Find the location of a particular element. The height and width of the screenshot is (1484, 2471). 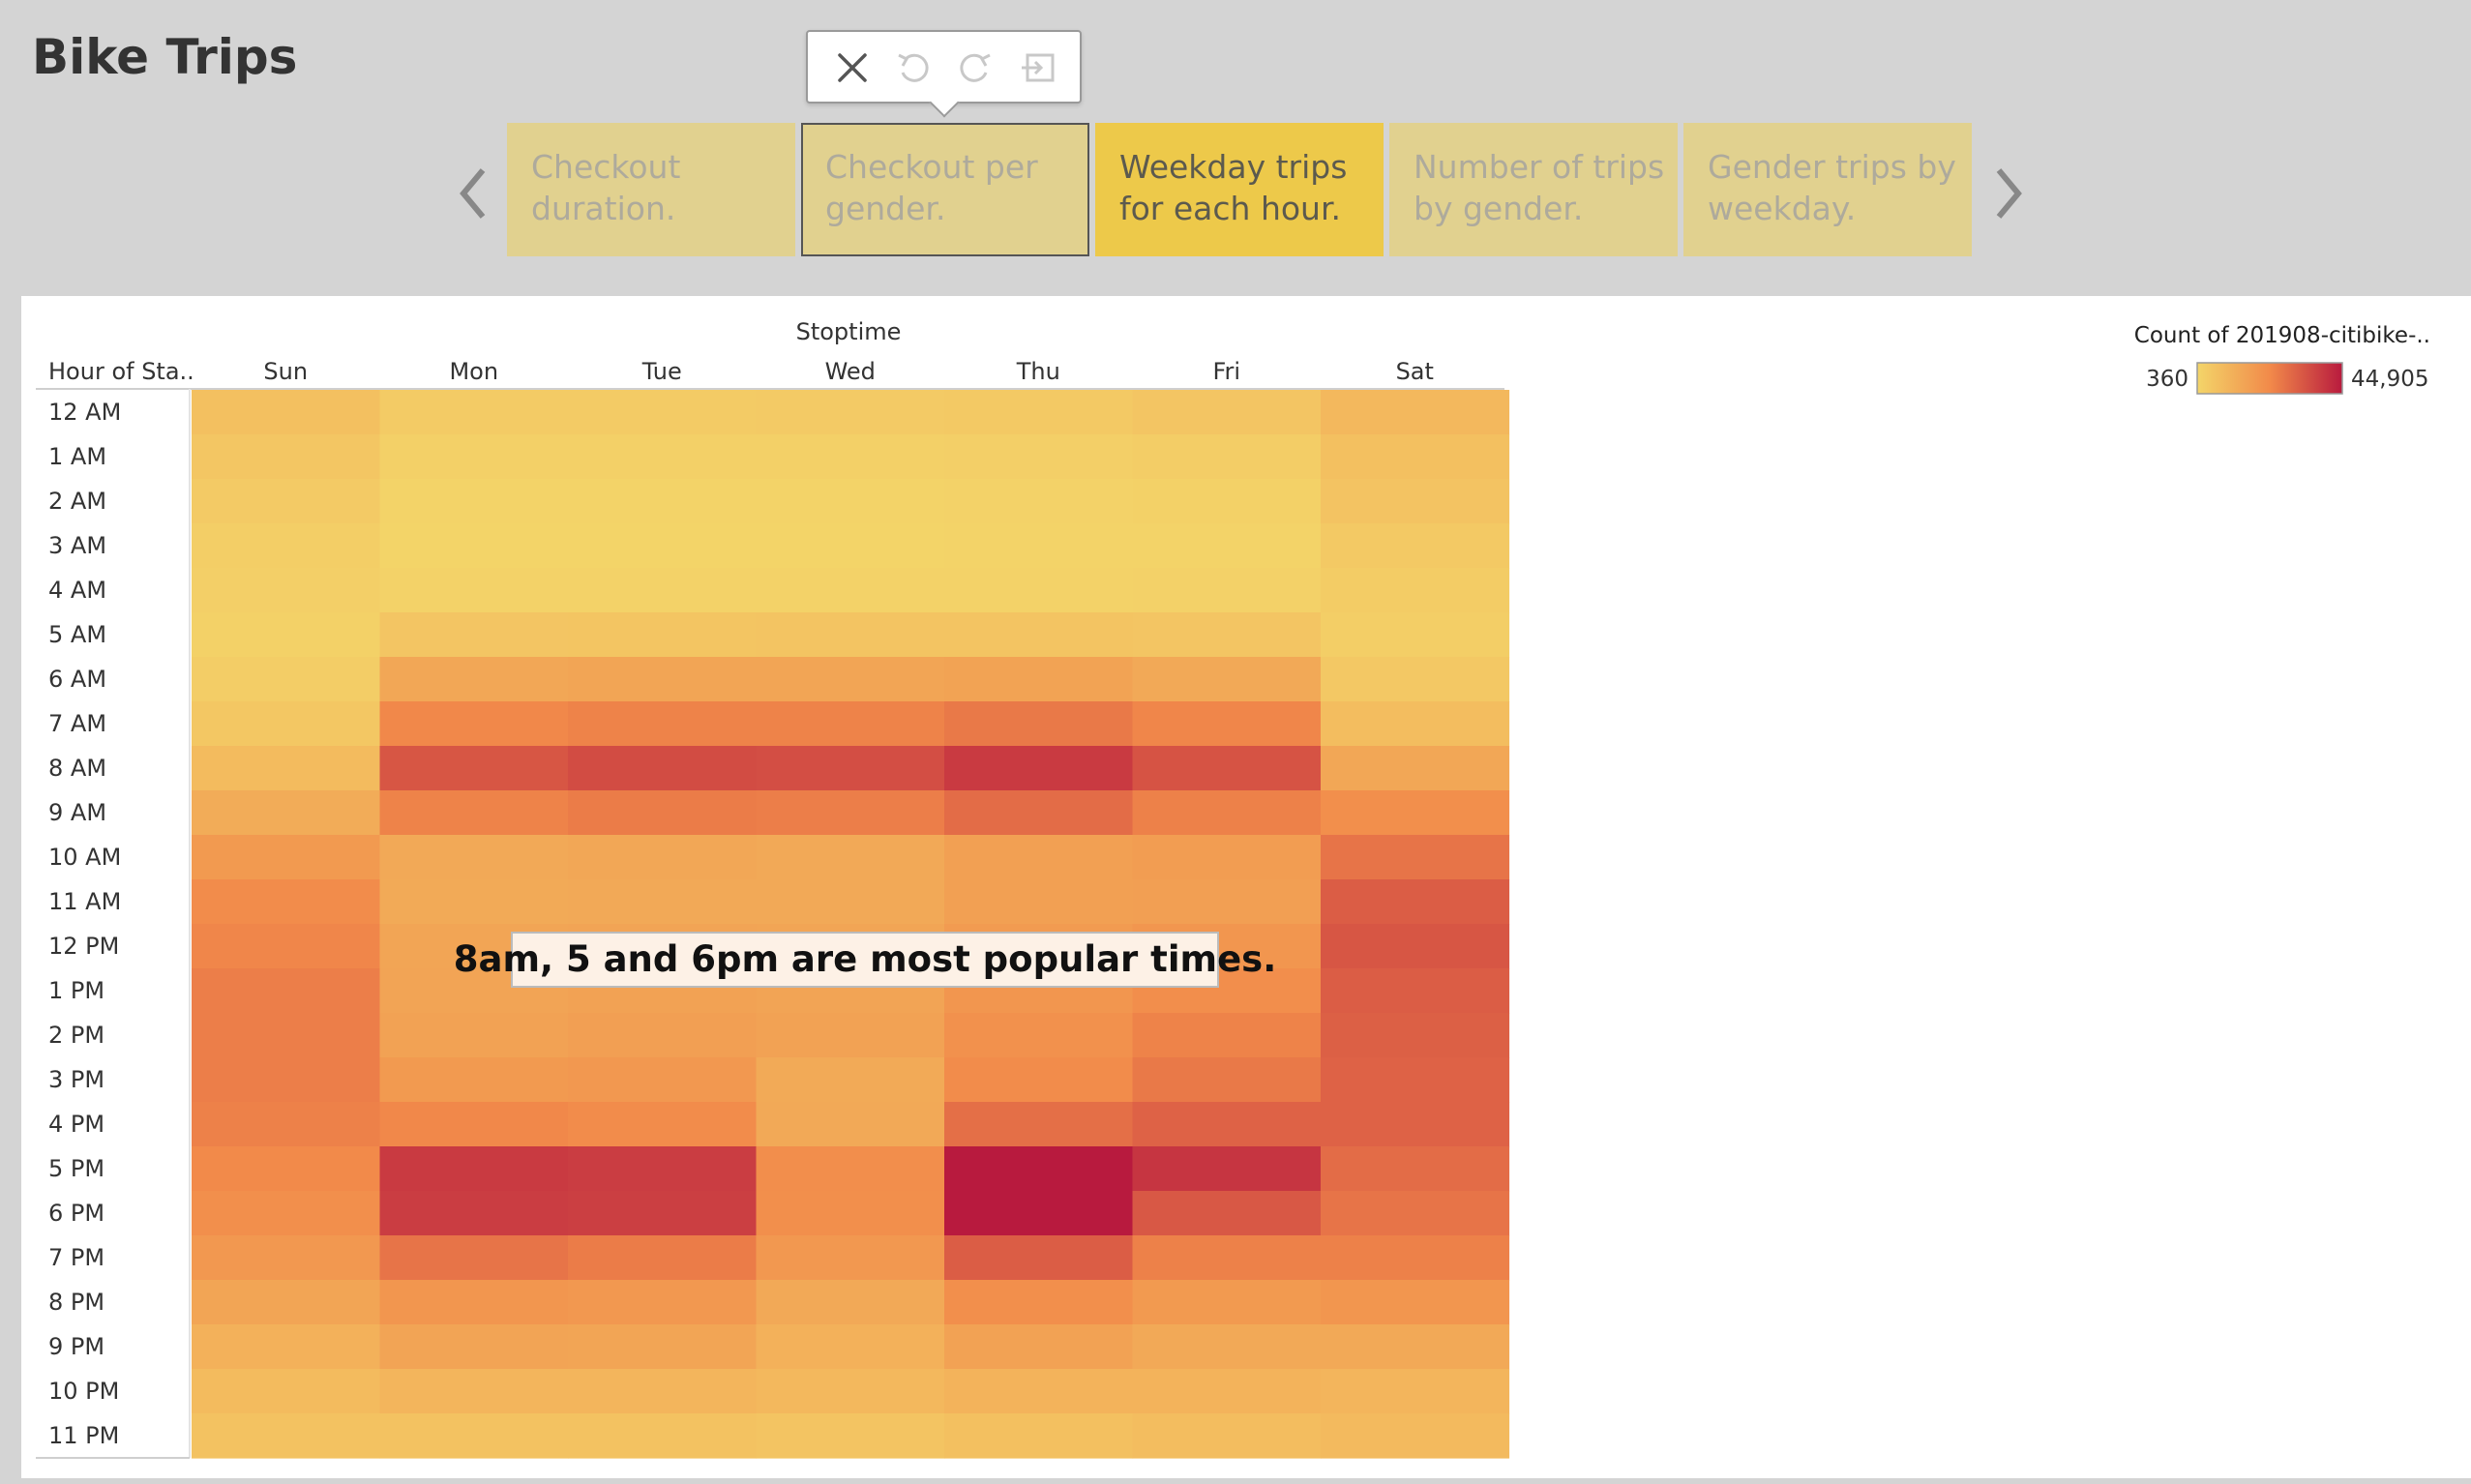

chevron-right-icon is located at coordinates (2007, 193).